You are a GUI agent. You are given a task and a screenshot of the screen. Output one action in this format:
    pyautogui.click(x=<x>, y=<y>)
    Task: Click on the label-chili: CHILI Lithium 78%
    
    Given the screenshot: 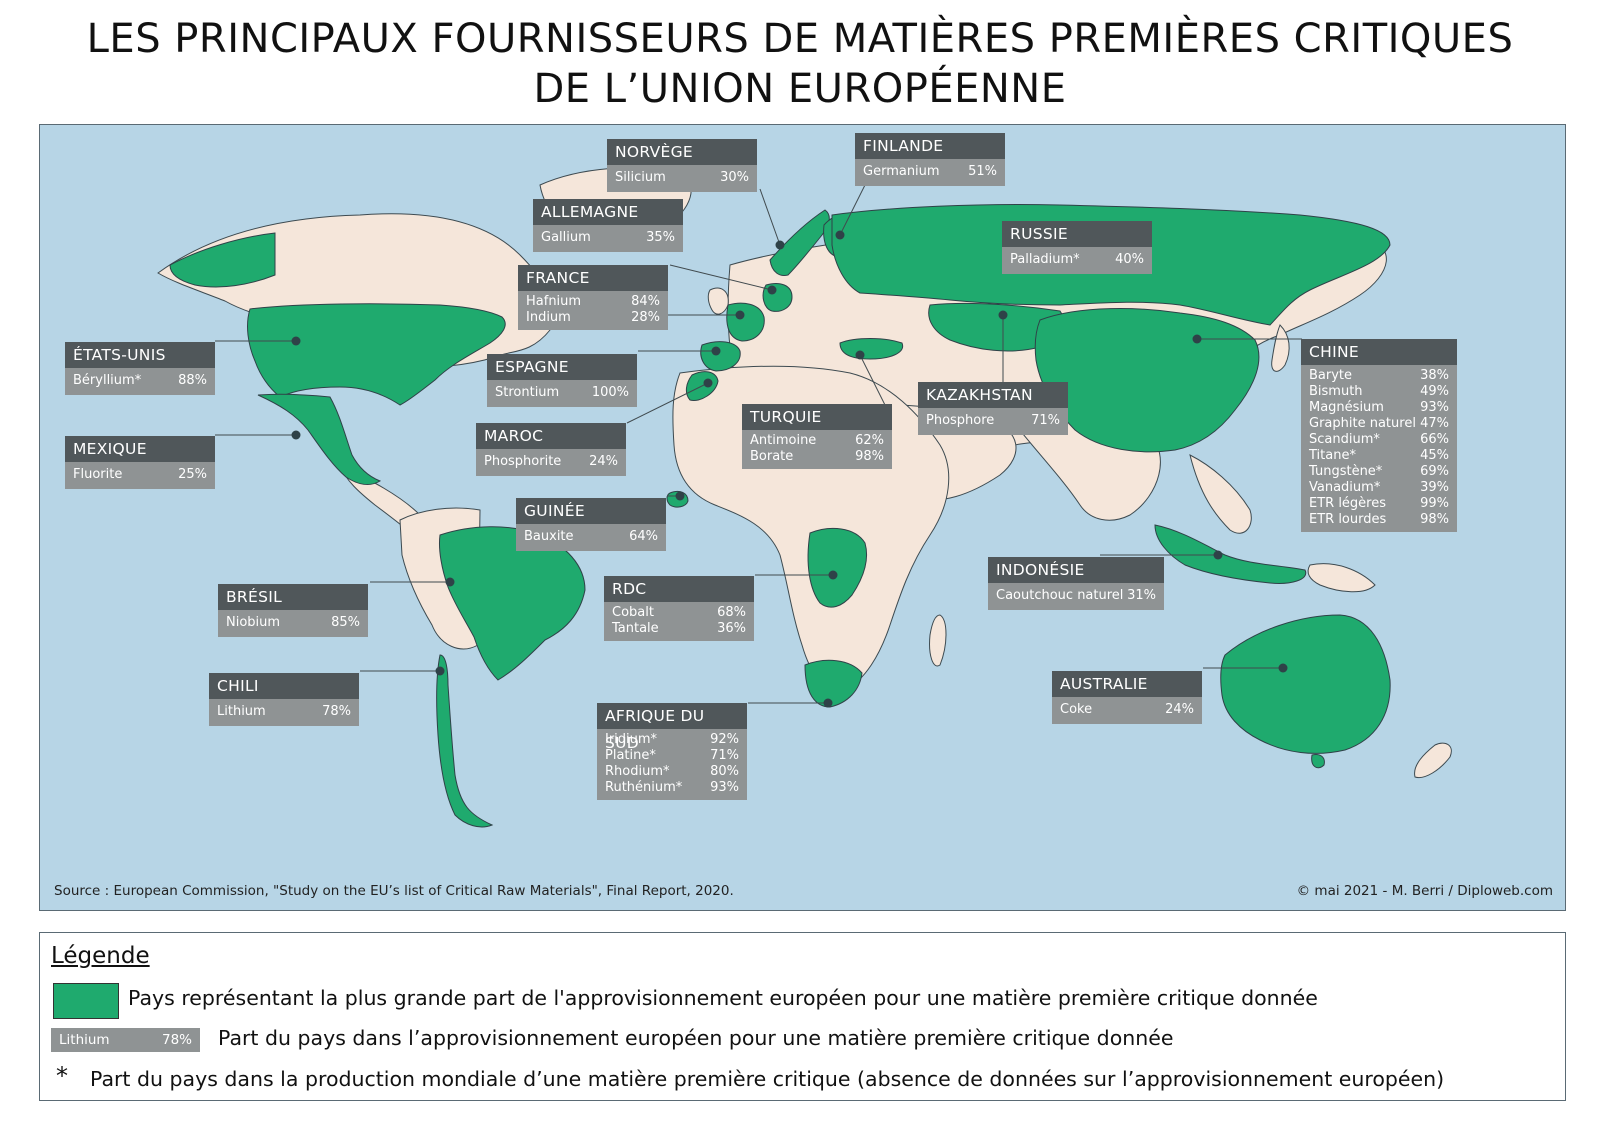 What is the action you would take?
    pyautogui.click(x=284, y=699)
    